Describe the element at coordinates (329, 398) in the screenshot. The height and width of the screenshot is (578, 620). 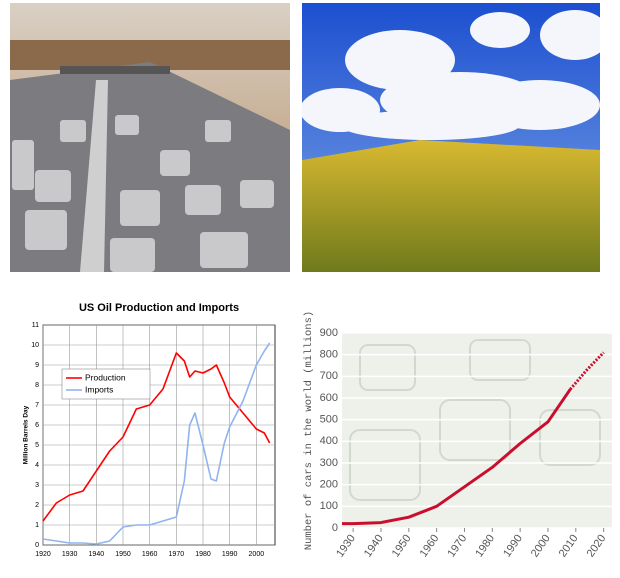
I see `y-tick-label: 600` at that location.